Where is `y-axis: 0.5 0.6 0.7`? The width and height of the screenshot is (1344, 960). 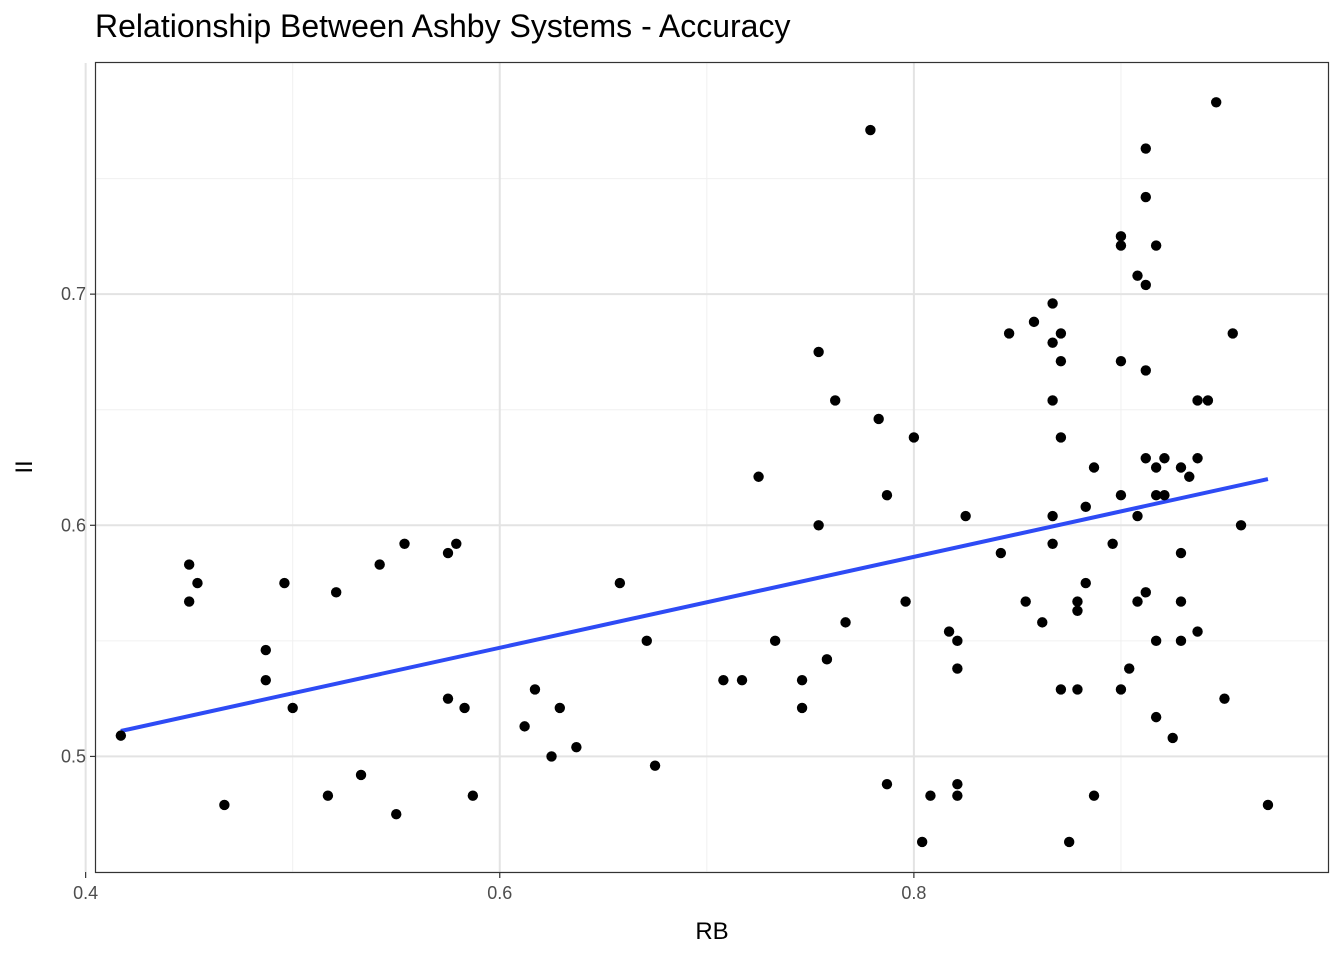 y-axis: 0.5 0.6 0.7 is located at coordinates (78, 525).